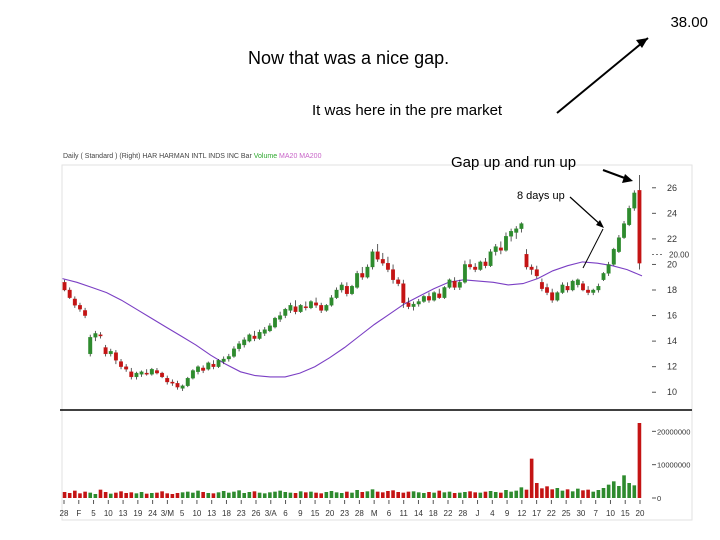 The height and width of the screenshot is (540, 720). What do you see at coordinates (672, 316) in the screenshot?
I see `y-tick-label: 16` at bounding box center [672, 316].